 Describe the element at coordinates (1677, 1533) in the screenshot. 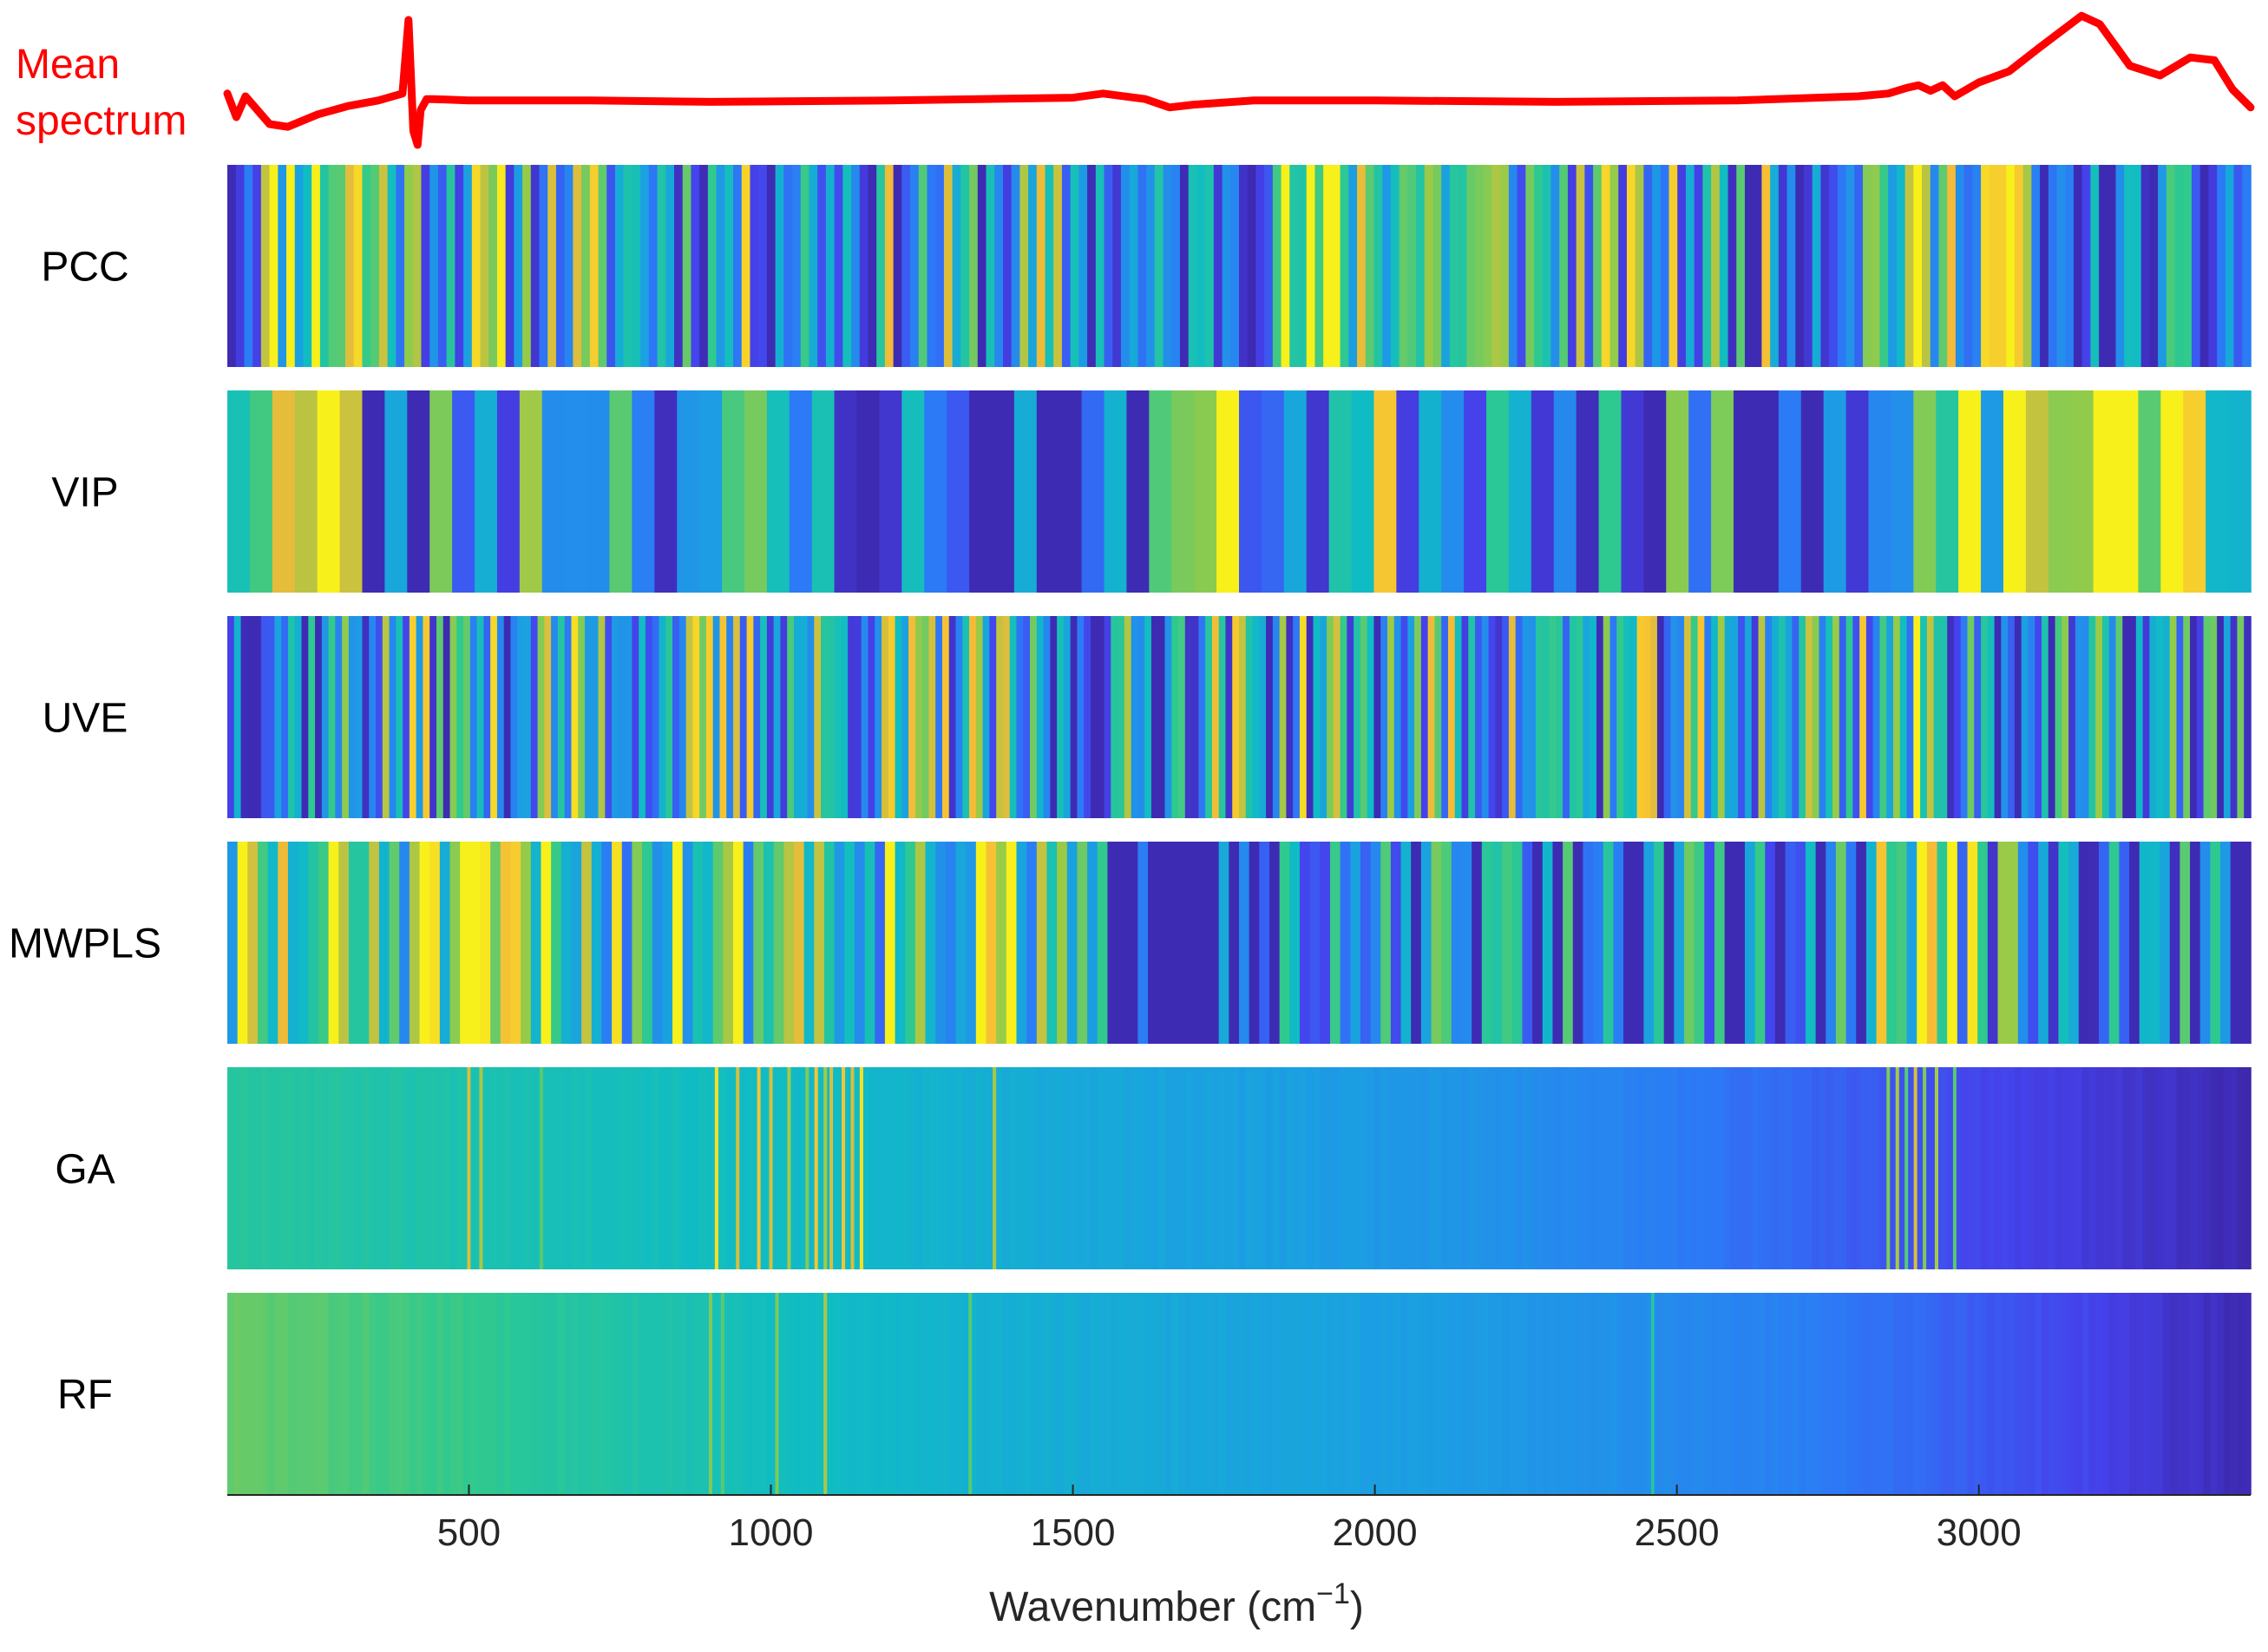

I see `x-tick-label: 2500` at that location.